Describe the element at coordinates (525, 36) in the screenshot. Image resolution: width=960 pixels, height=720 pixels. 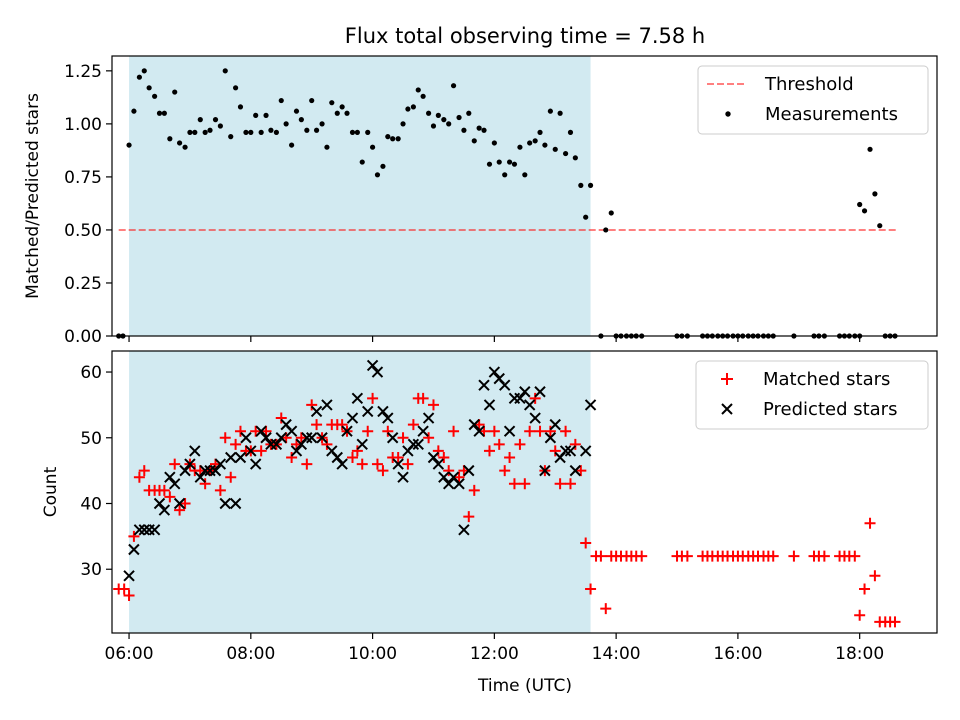
I see `chart-title: Flux total observing time = 7.58 h` at that location.